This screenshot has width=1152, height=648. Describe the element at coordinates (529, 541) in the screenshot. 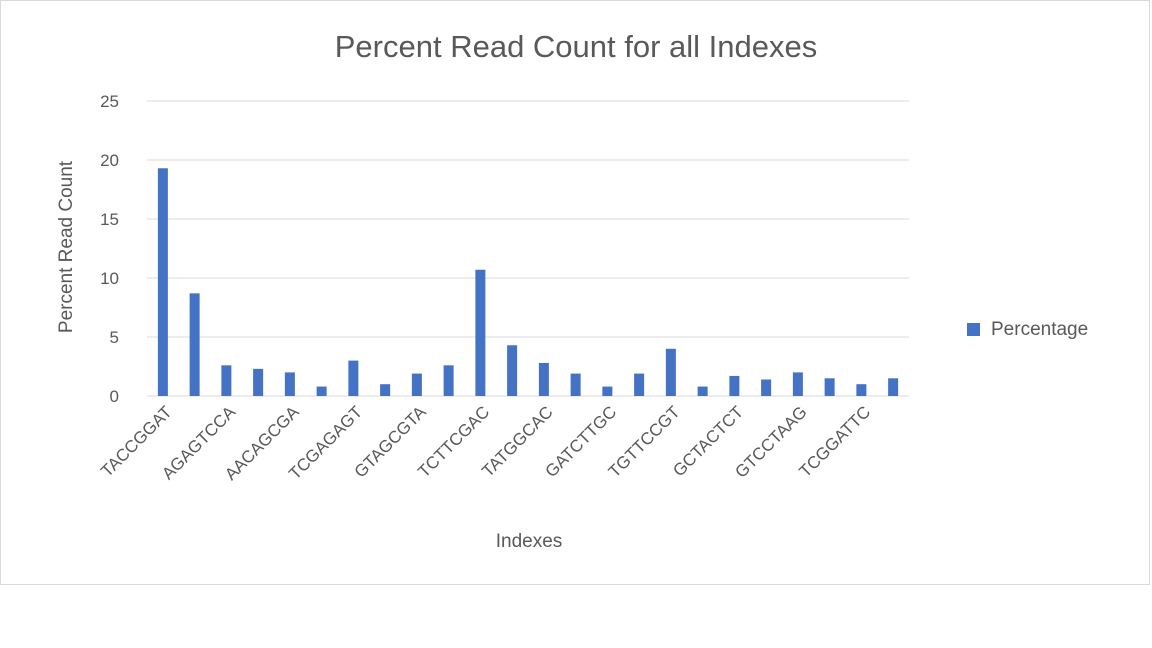

I see `x-axis-title: Indexes` at that location.